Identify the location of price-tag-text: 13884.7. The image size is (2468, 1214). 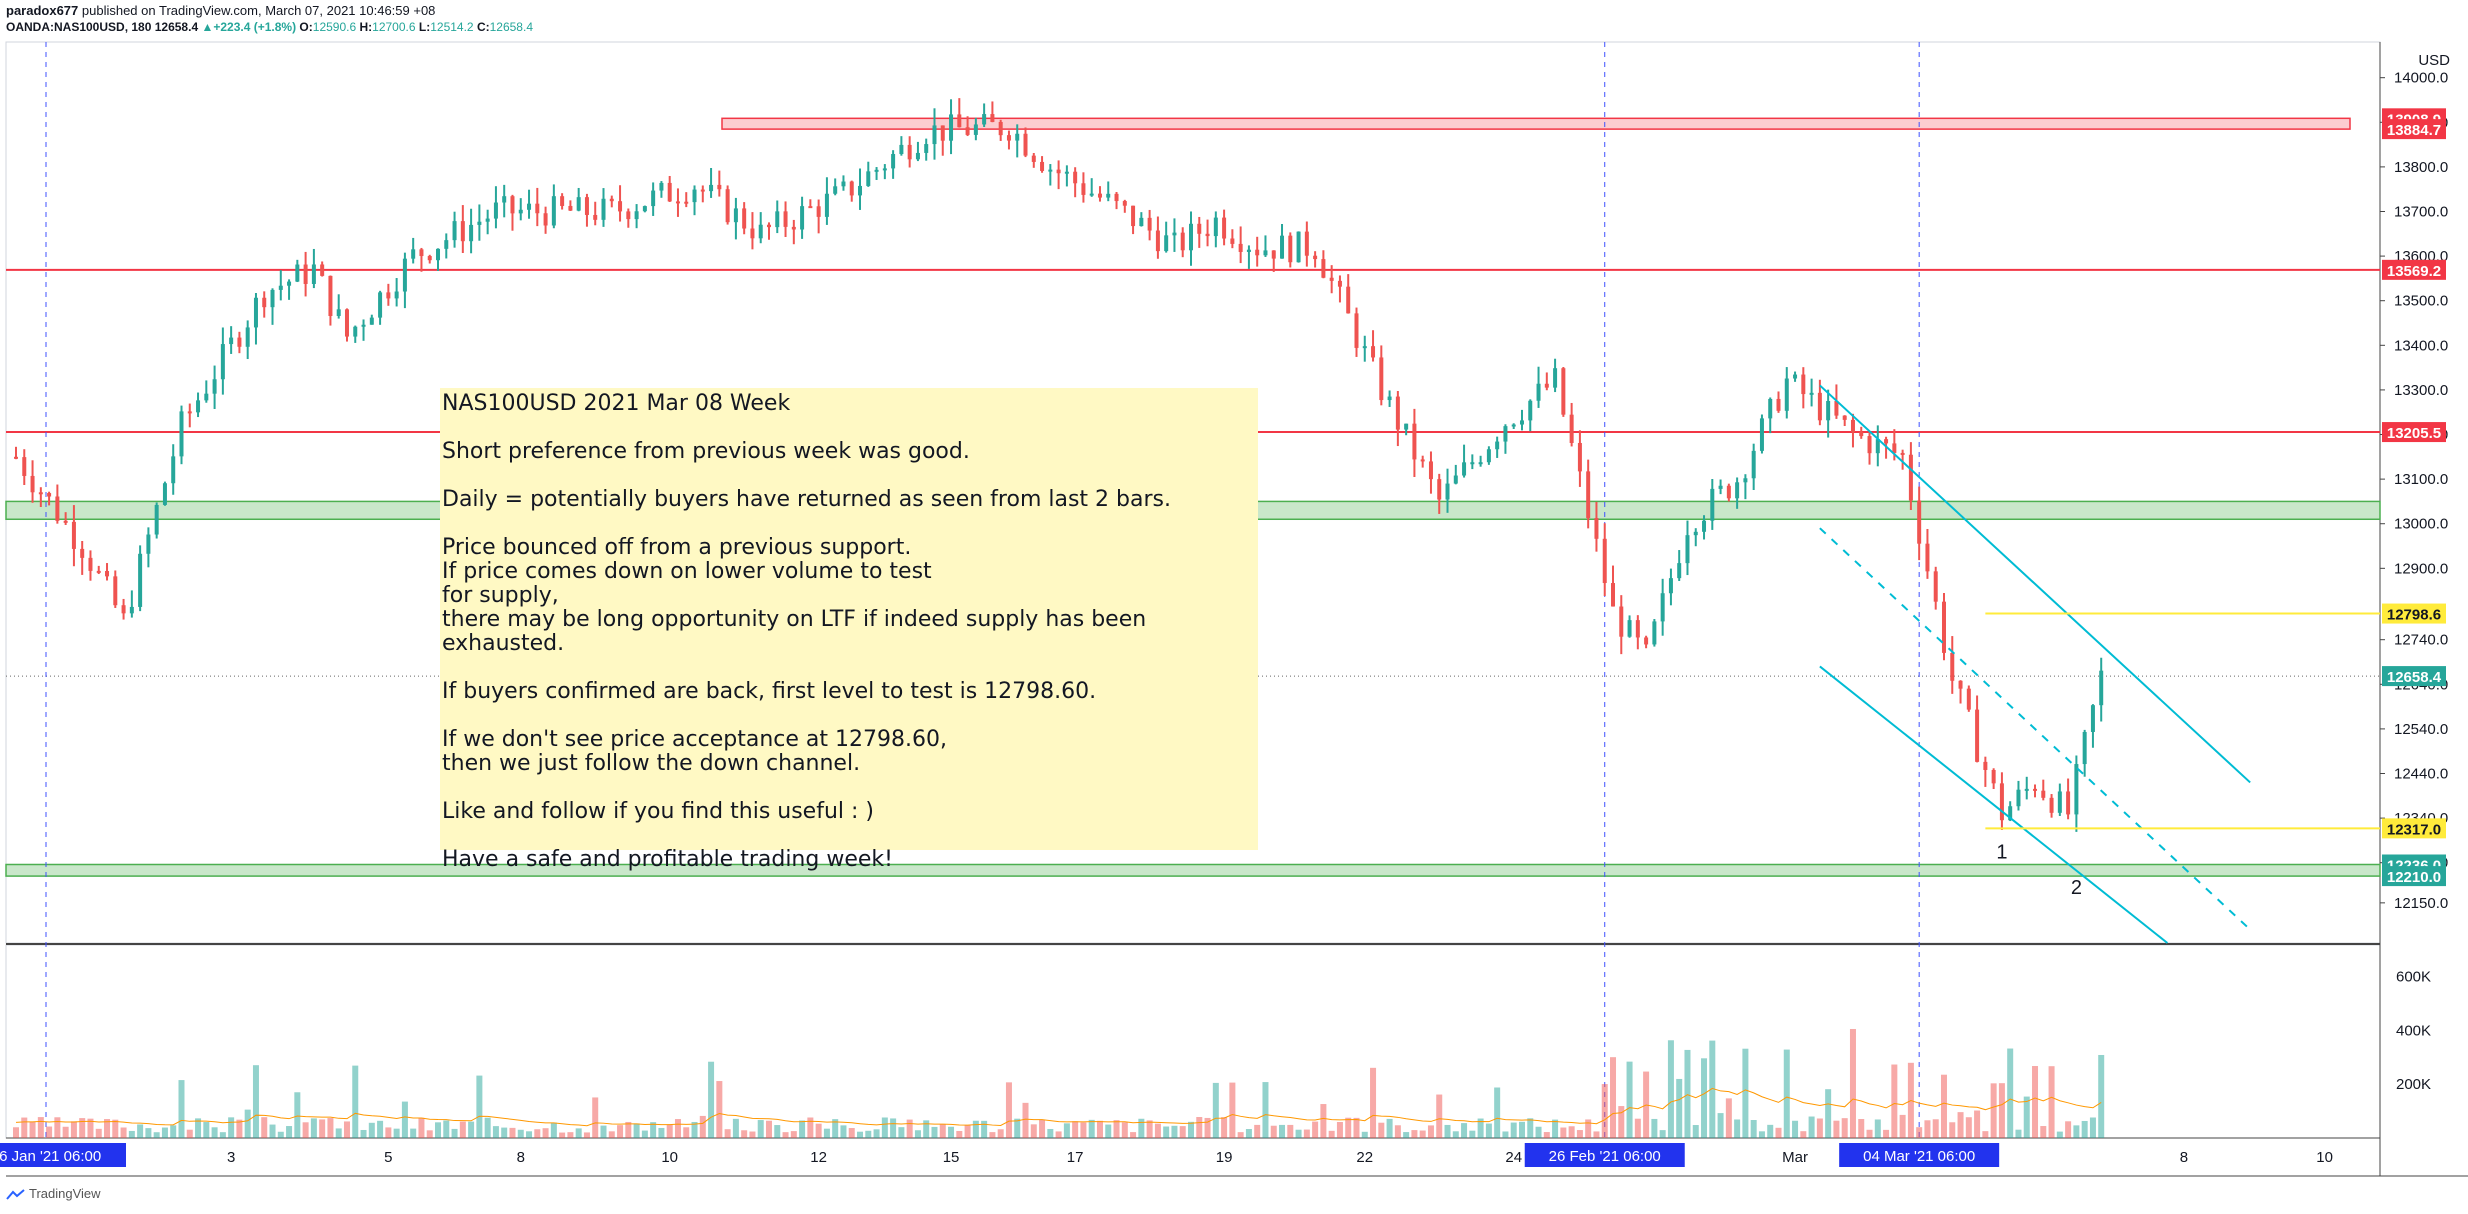
(2414, 130).